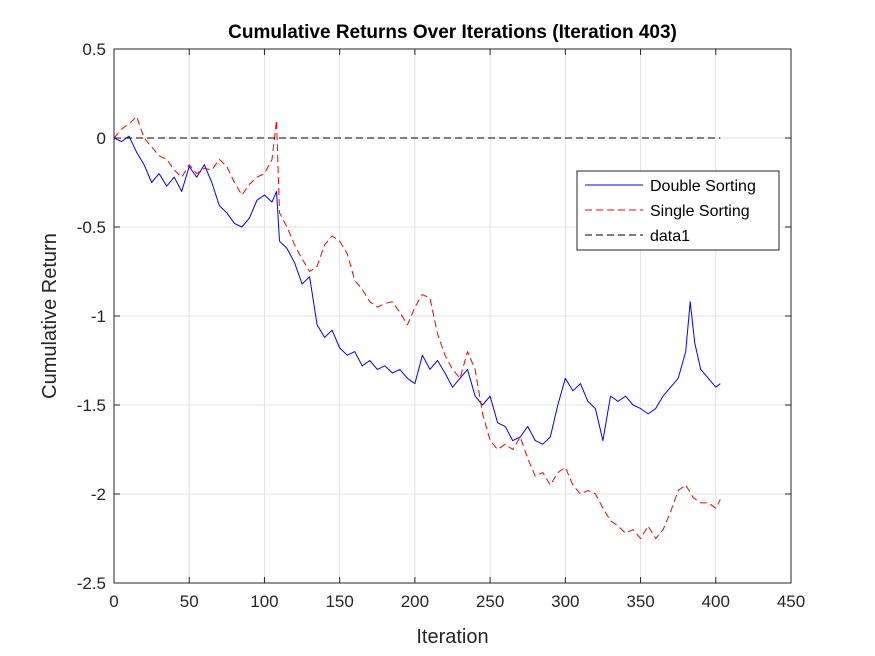 The image size is (875, 656). Describe the element at coordinates (101, 138) in the screenshot. I see `y-tick-label: 0` at that location.